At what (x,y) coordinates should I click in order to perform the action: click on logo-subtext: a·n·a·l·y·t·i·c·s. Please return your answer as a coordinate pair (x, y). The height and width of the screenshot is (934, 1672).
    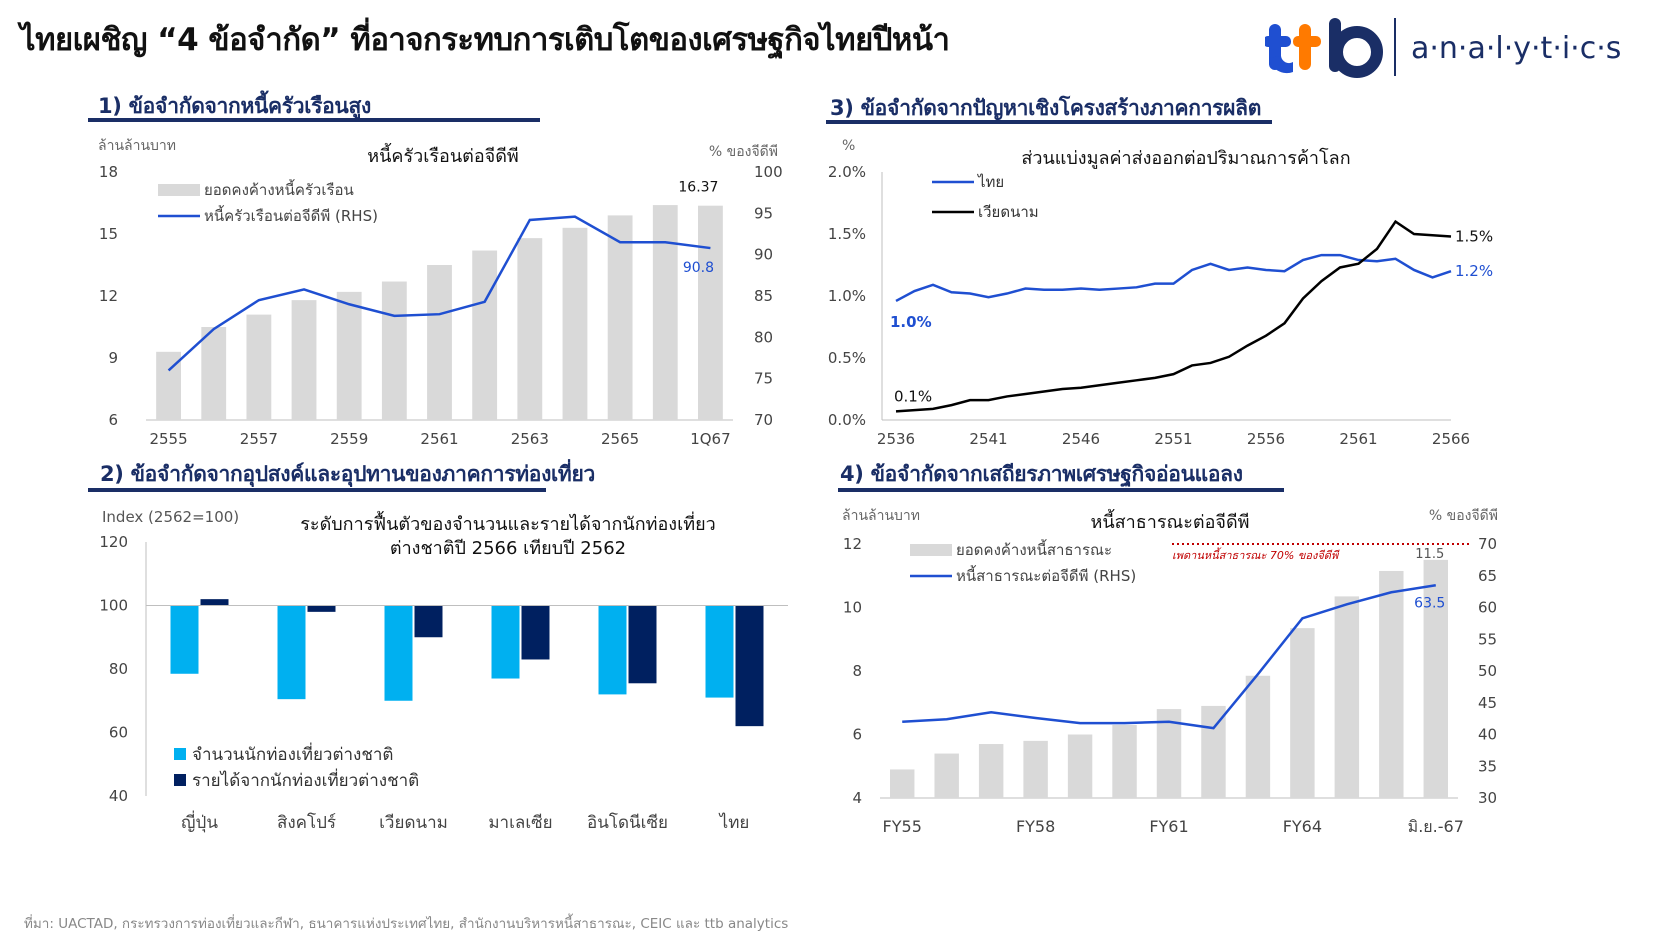
    Looking at the image, I should click on (1516, 48).